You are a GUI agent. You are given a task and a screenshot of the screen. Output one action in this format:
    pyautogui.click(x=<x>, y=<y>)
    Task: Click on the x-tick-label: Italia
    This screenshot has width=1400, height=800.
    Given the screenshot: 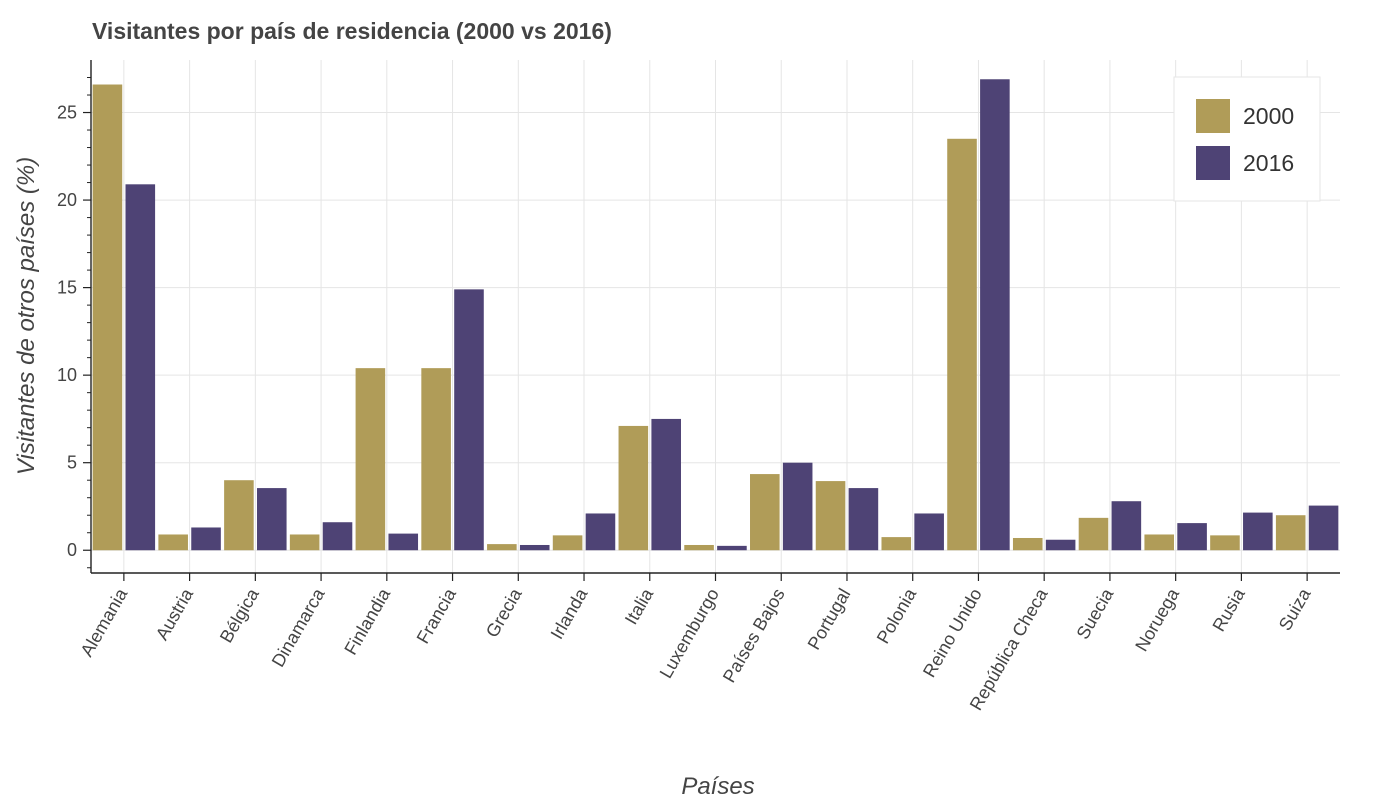 What is the action you would take?
    pyautogui.click(x=639, y=606)
    